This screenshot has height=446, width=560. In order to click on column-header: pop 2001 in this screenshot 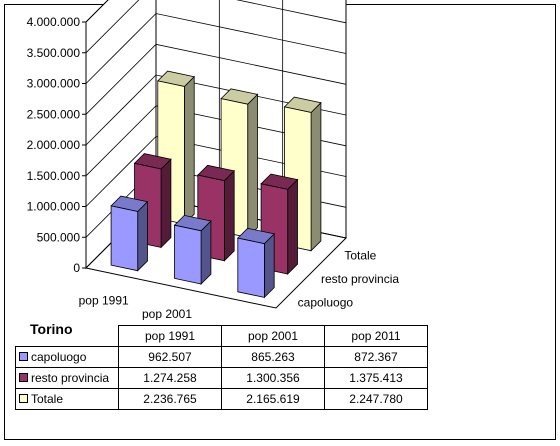, I will do `click(273, 336)`.